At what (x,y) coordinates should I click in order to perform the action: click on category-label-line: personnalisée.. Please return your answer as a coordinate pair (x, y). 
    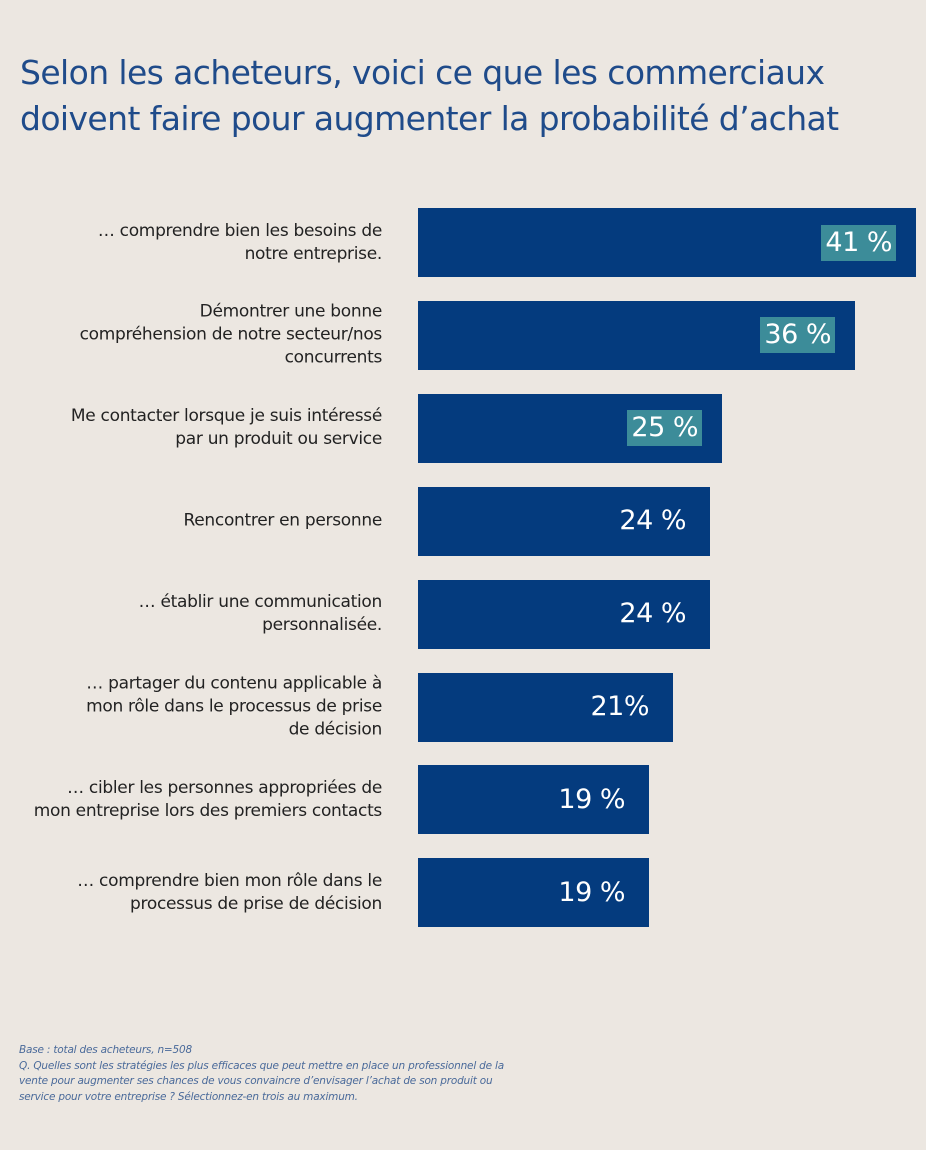
    Looking at the image, I should click on (322, 625).